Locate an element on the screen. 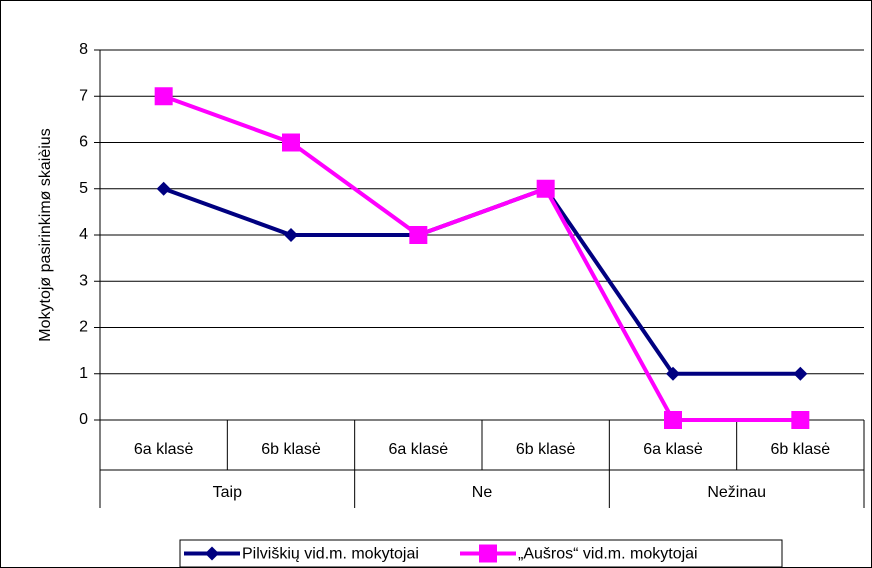 The height and width of the screenshot is (568, 872). group-label: Ne is located at coordinates (482, 492).